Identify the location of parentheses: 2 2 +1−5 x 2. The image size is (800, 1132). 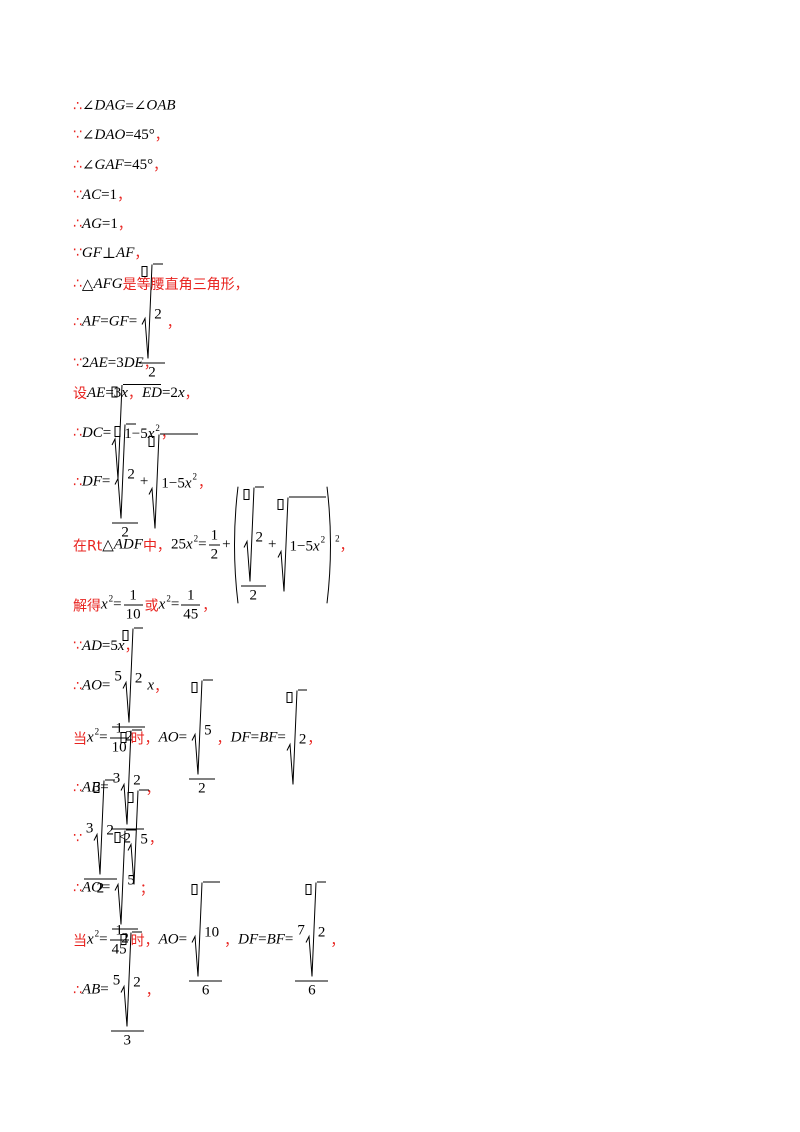
(283, 545).